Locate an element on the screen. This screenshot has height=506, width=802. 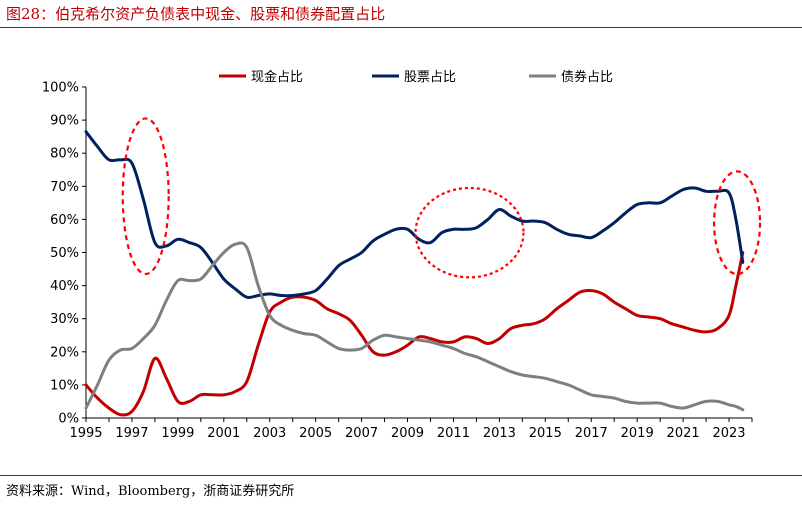
legend-label: 股票占比 is located at coordinates (430, 77).